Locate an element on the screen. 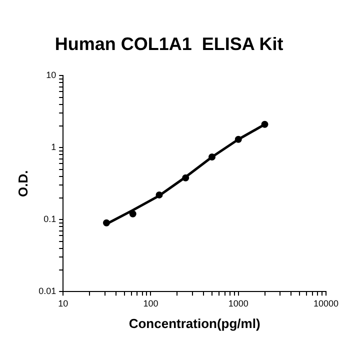  x-axis-title: Concentration(pg/ml) is located at coordinates (194, 323).